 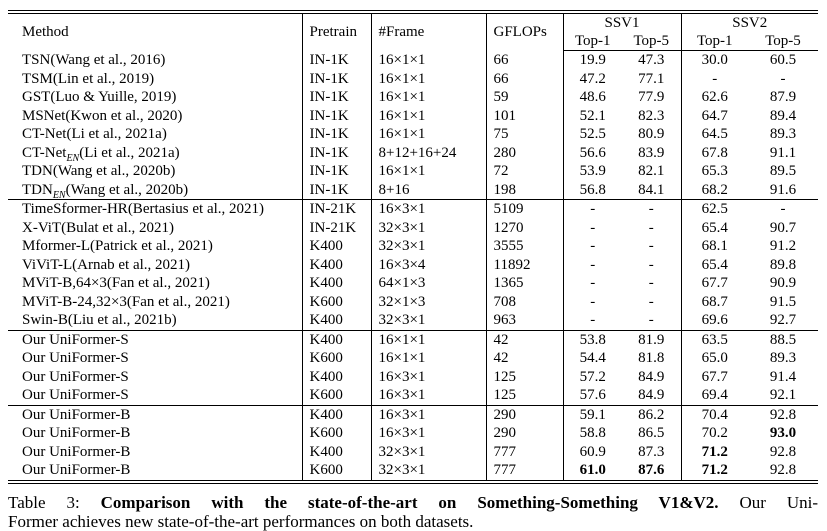 I want to click on ssv2-top5-cell: 91.1, so click(x=783, y=152).